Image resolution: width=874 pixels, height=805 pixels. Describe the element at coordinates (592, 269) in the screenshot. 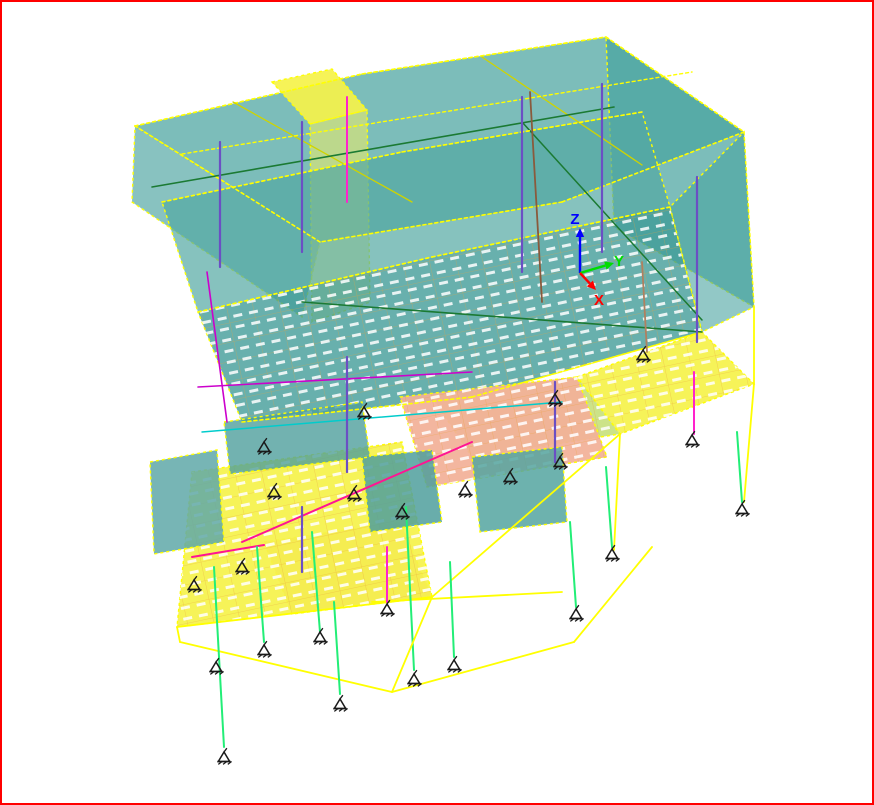

I see `axis-shaft-y` at that location.